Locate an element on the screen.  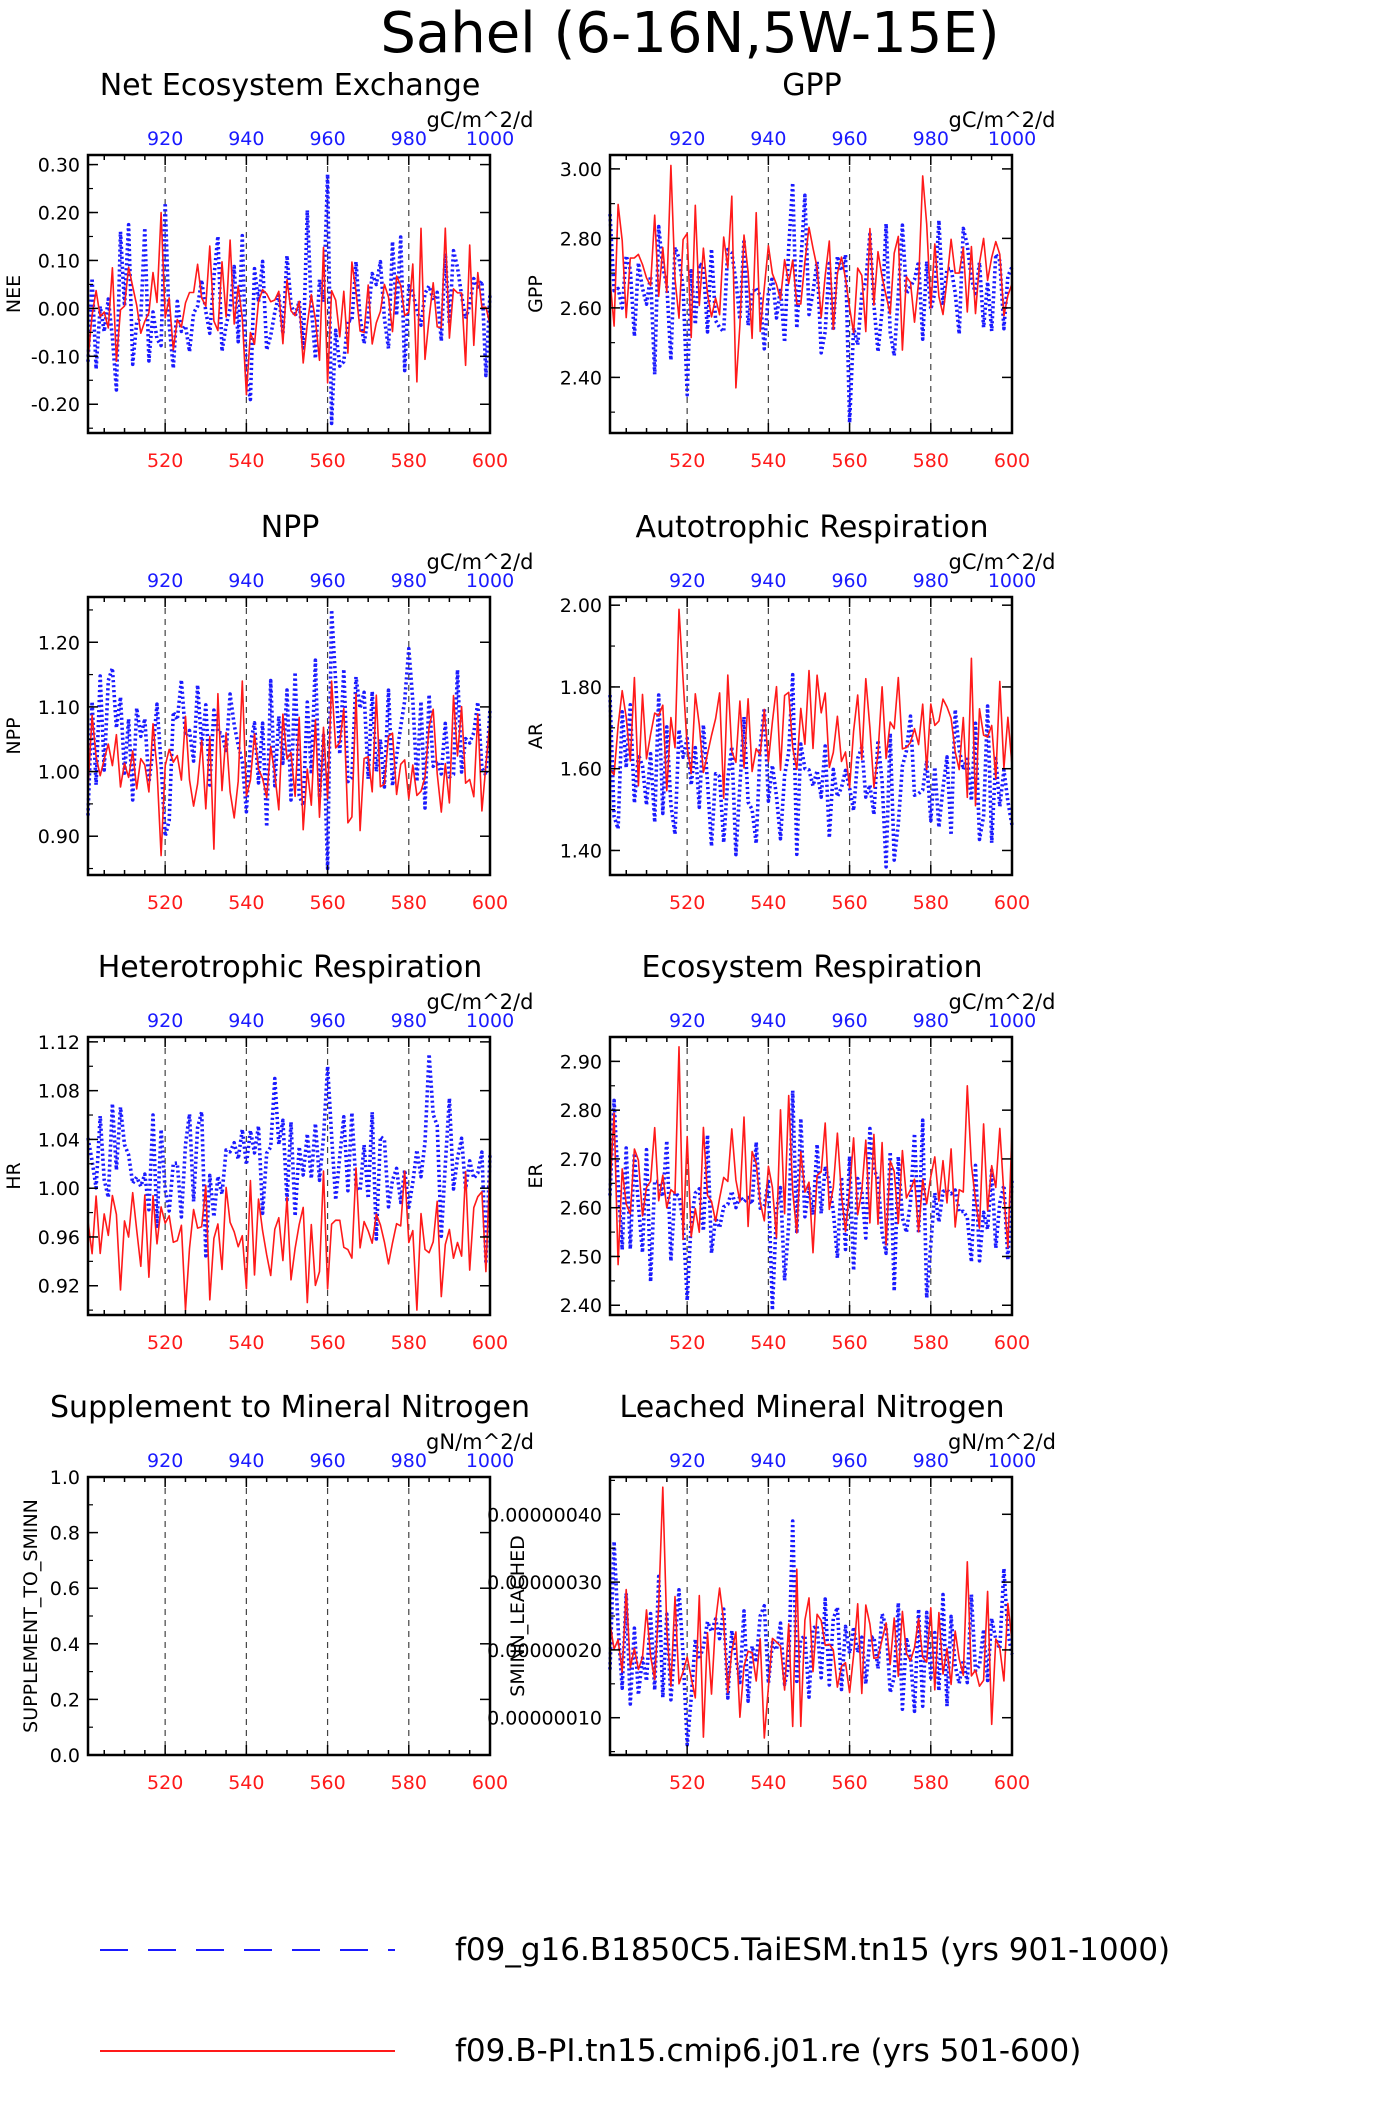
y-tick-label: -0.10 is located at coordinates (55, 357).